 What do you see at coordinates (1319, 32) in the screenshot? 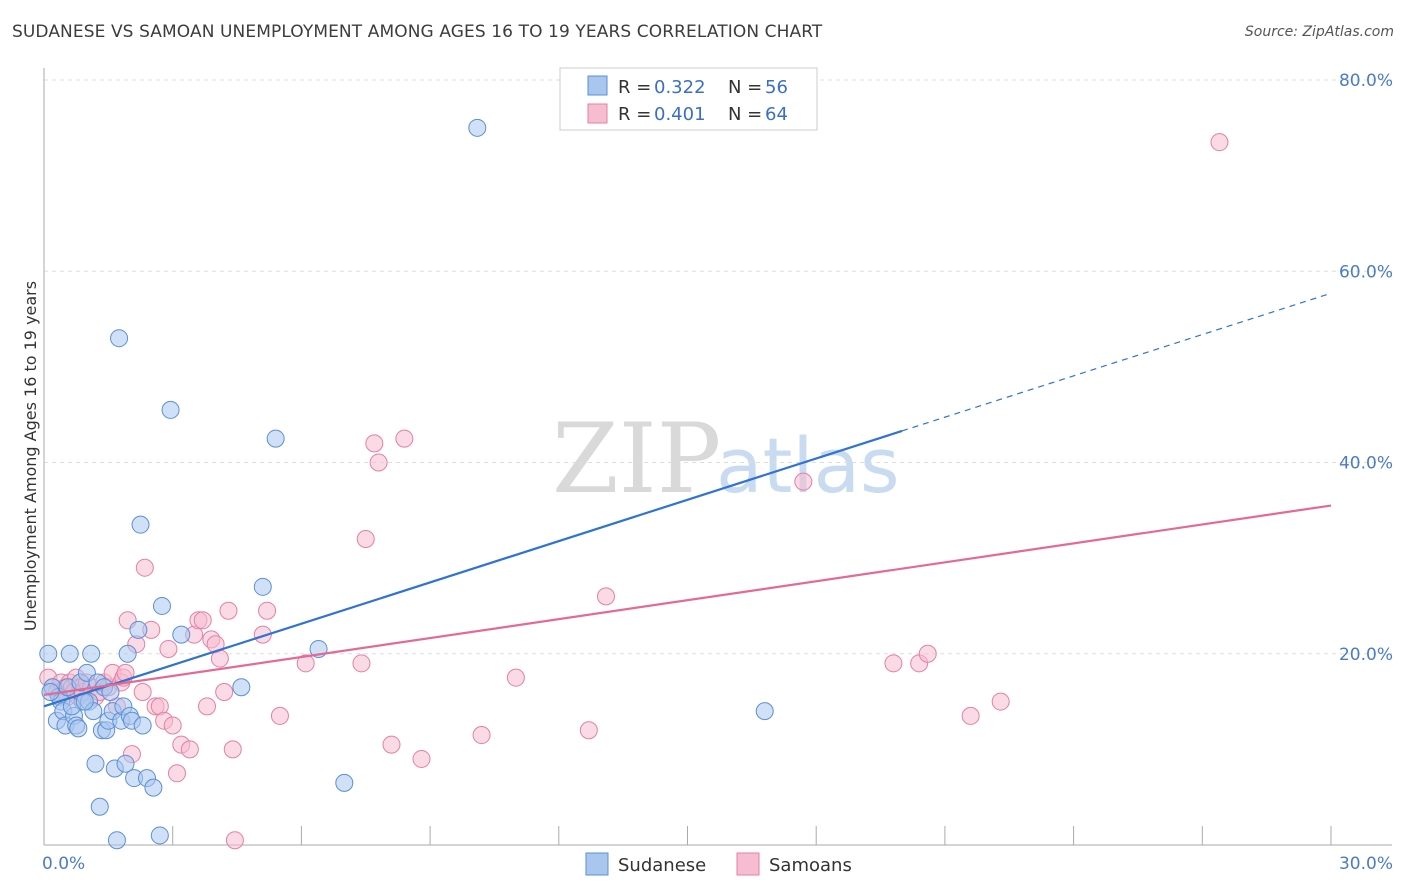
I see `chart-source: Source: ZipAtlas.com` at bounding box center [1319, 32].